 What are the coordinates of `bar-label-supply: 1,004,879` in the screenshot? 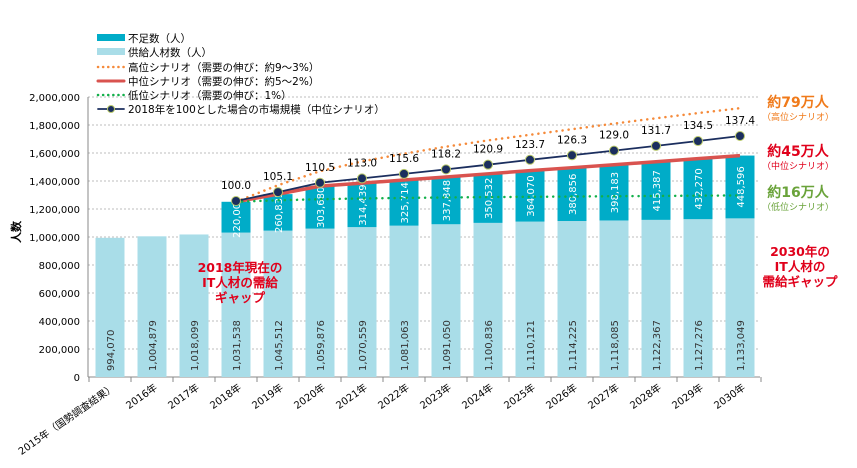 It's located at (153, 345).